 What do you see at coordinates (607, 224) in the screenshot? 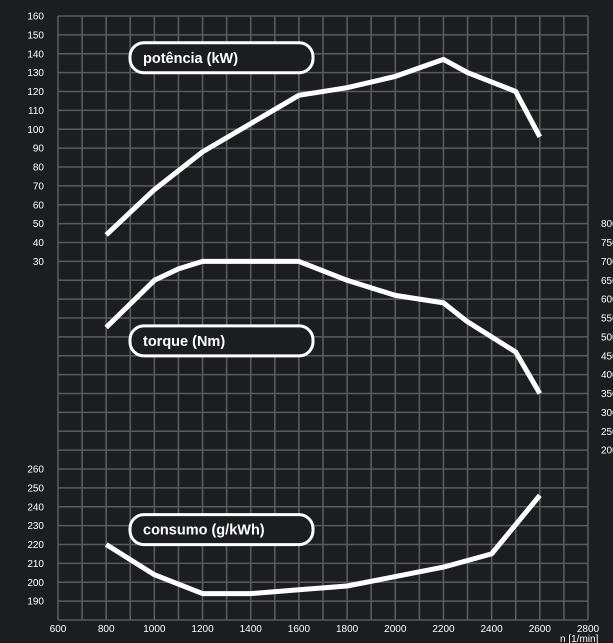
I see `torque-axis-tick: 800` at bounding box center [607, 224].